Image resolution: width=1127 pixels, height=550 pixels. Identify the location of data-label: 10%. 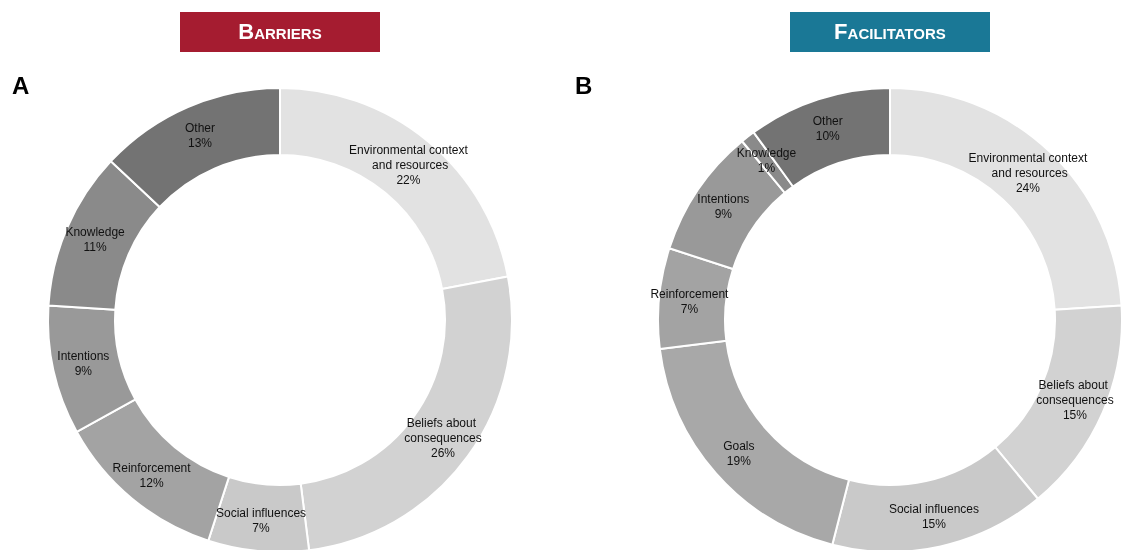
(828, 135).